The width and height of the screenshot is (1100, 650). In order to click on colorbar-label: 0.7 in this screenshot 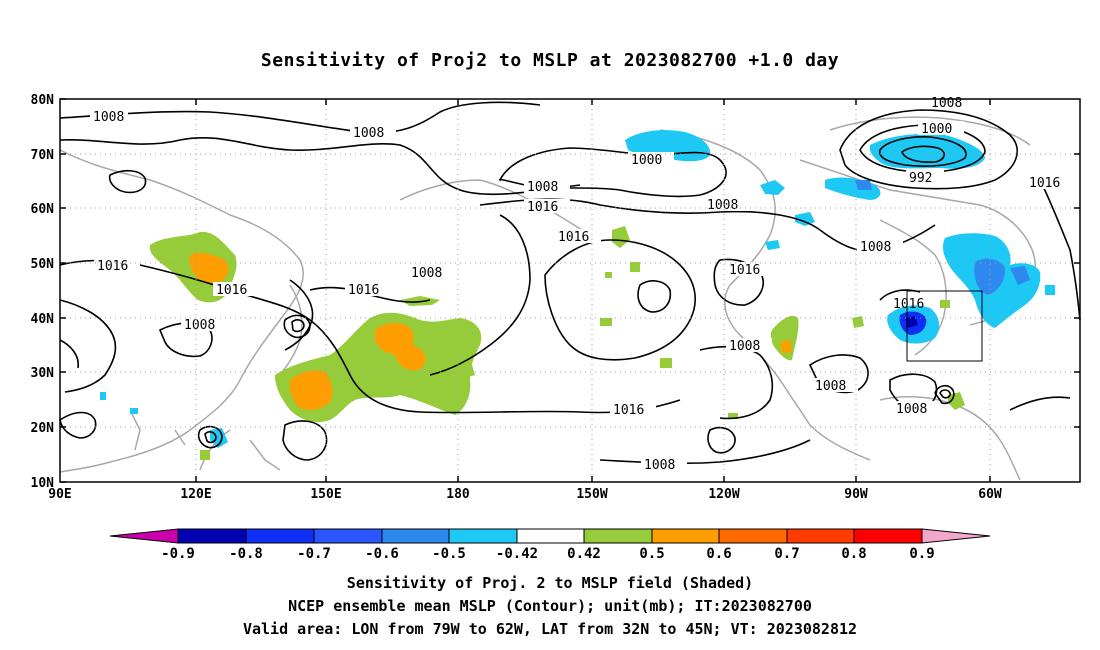, I will do `click(786, 554)`.